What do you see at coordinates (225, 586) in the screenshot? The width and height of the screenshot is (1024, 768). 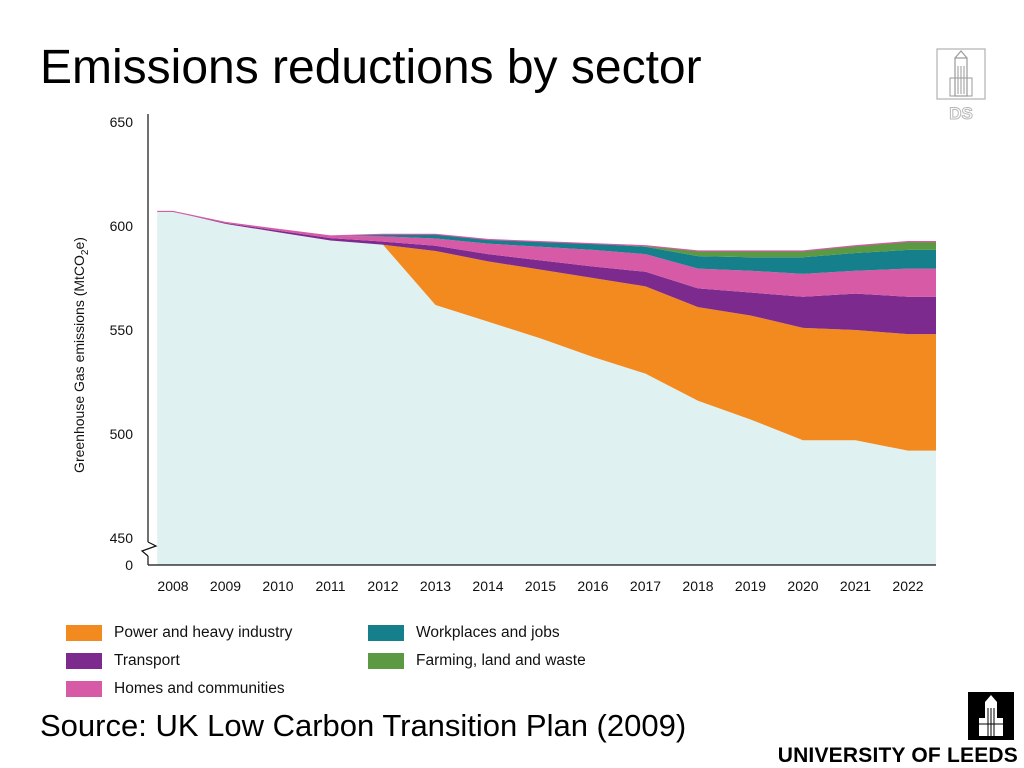 I see `x-tick-label: 2009` at bounding box center [225, 586].